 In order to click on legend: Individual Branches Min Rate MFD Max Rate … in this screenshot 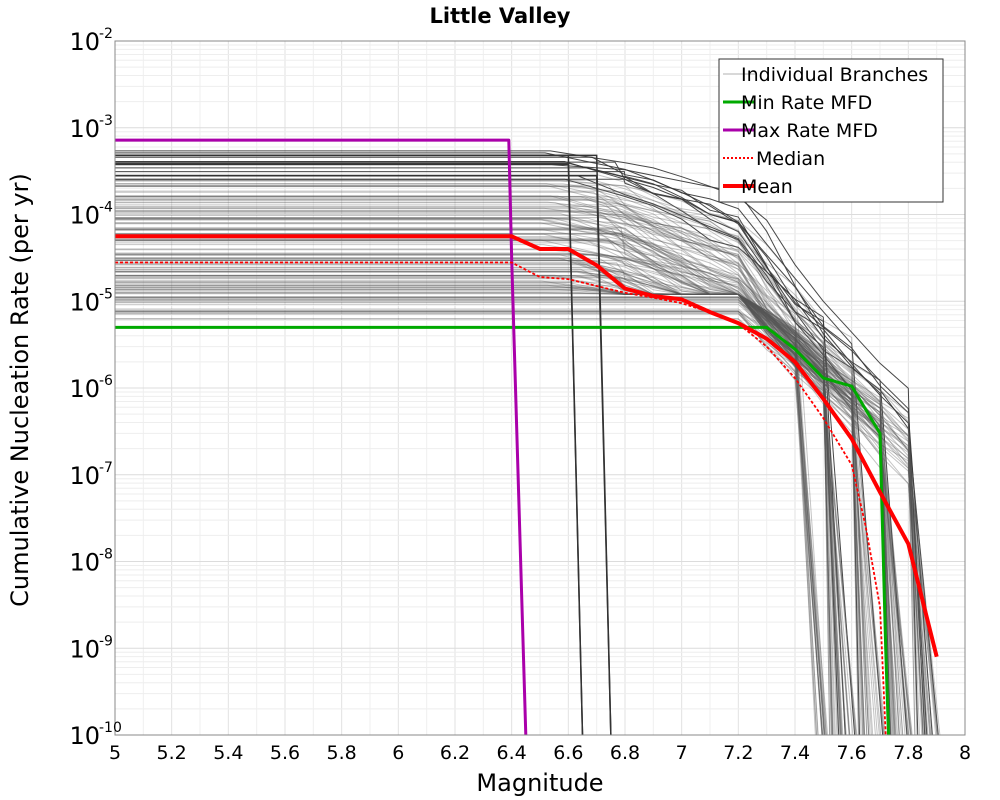, I will do `click(831, 130)`.